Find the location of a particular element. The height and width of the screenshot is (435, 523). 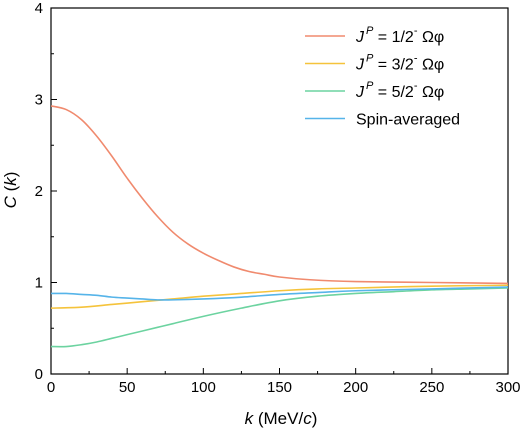

x-tick-label: 100 is located at coordinates (203, 387).